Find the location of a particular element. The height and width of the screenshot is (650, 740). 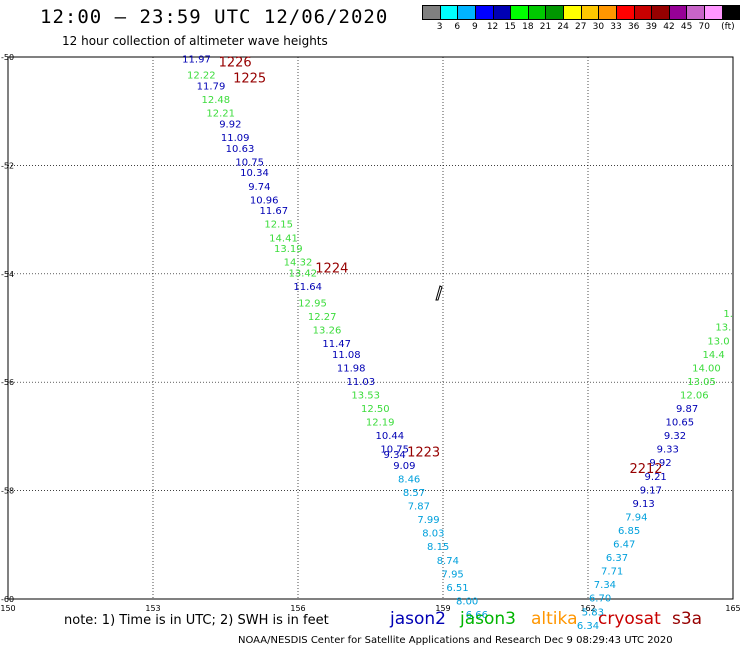

color-scale-label: (ft) is located at coordinates (728, 27).